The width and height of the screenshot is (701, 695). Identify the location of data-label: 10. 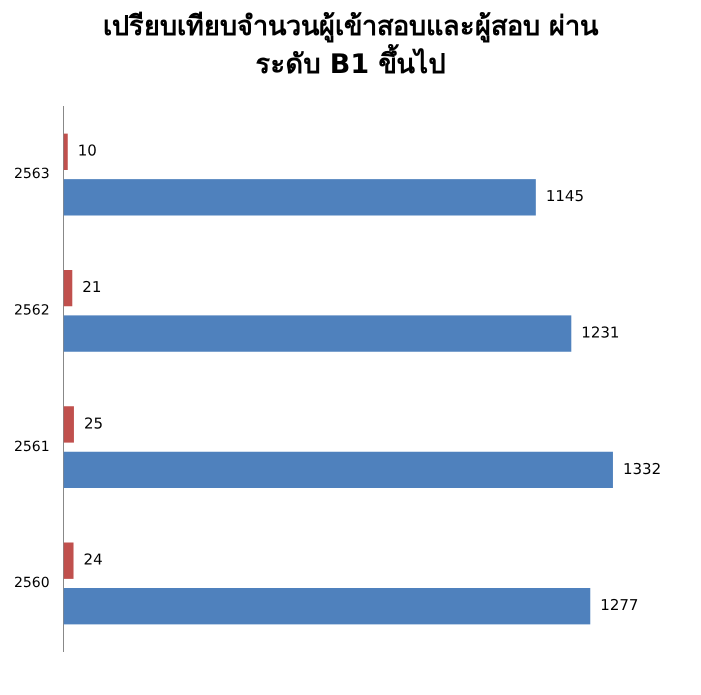
(87, 151).